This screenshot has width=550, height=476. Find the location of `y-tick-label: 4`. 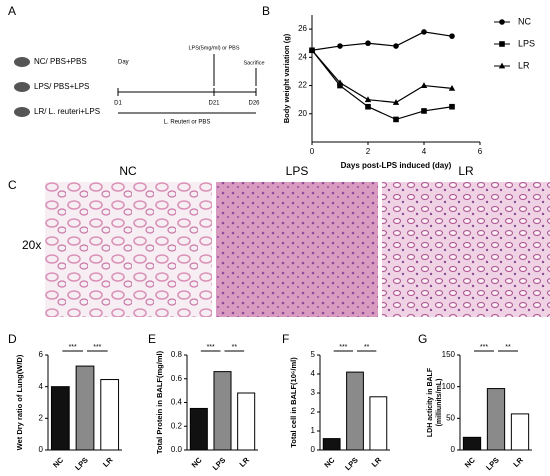

y-tick-label: 4 is located at coordinates (313, 373).